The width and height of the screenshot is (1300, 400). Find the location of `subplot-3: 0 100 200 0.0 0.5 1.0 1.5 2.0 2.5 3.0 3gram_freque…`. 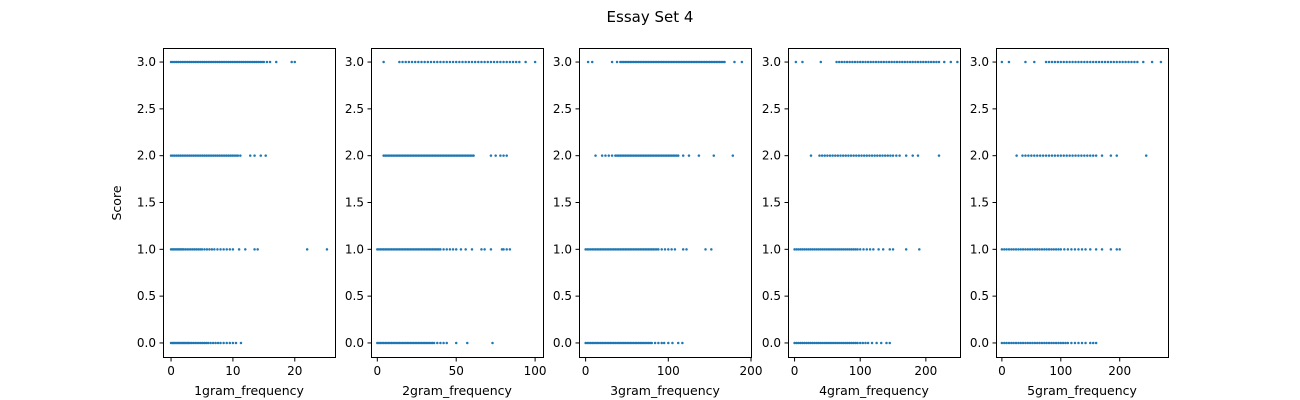

subplot-3: 0 100 200 0.0 0.5 1.0 1.5 2.0 2.5 3.0 3gram_freque… is located at coordinates (658, 223).